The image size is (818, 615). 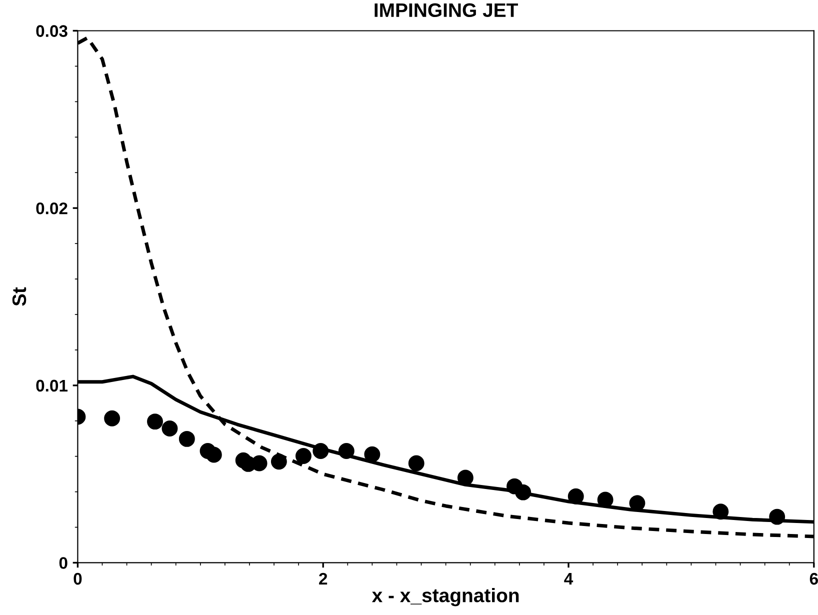 What do you see at coordinates (52, 208) in the screenshot?
I see `y-tick-label: 0.02` at bounding box center [52, 208].